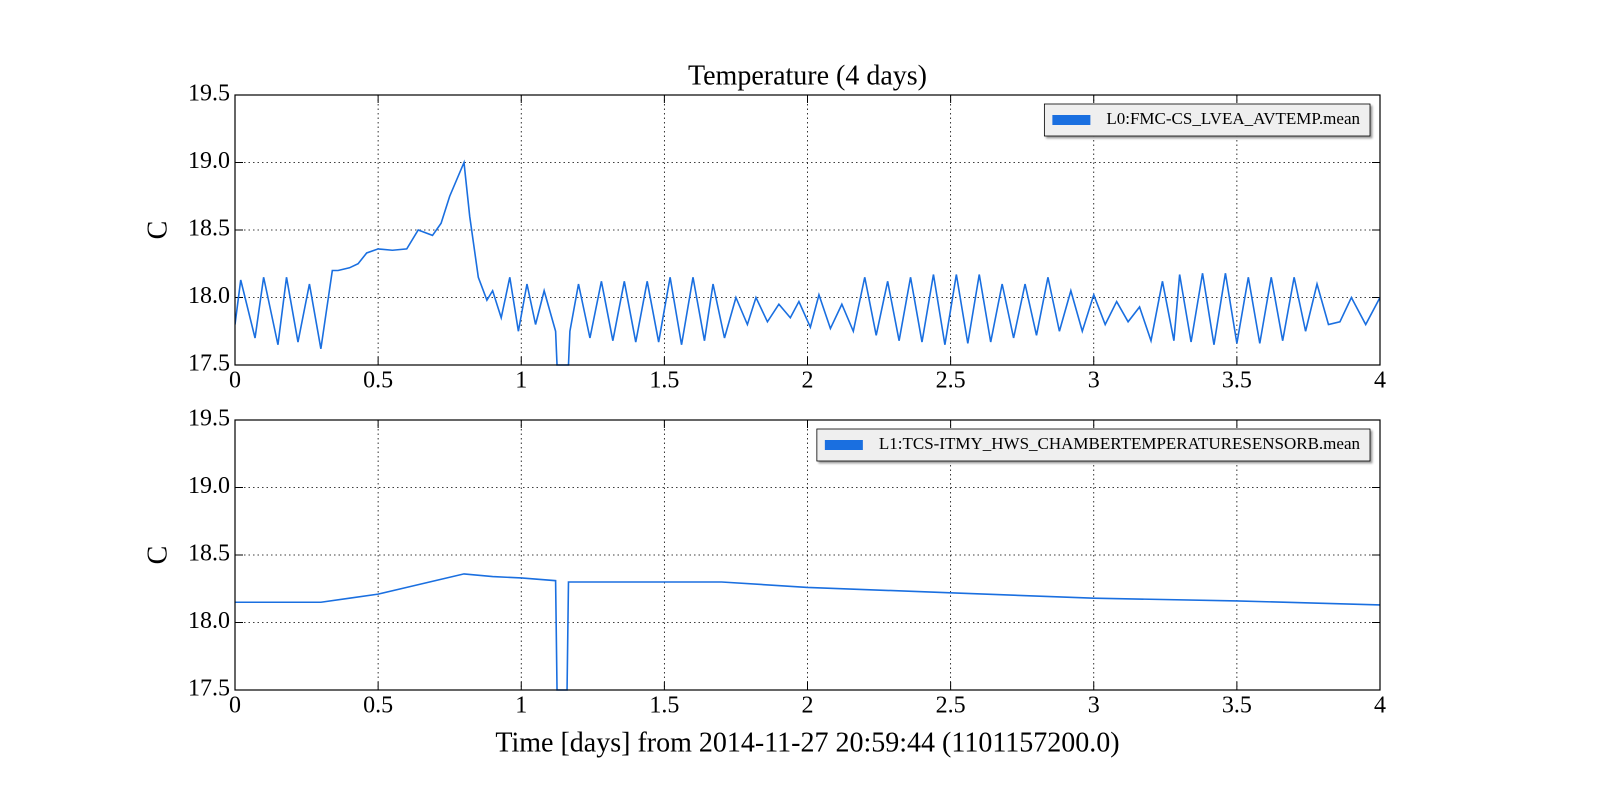 The height and width of the screenshot is (810, 1600). I want to click on data-line, so click(807, 632).